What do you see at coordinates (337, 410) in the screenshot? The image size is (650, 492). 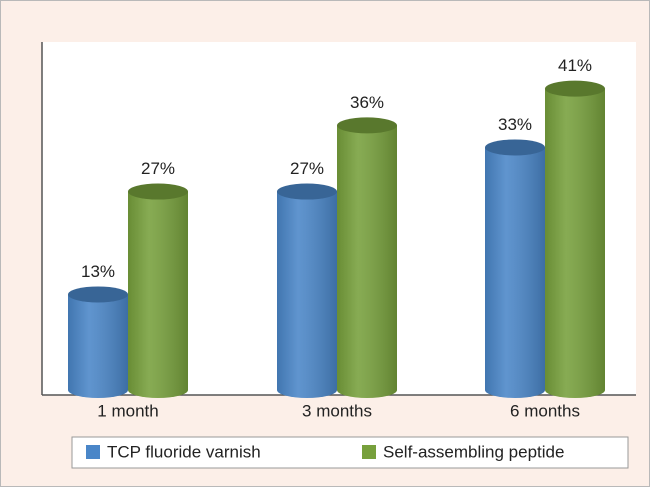 I see `x-tick-label: 3 months` at bounding box center [337, 410].